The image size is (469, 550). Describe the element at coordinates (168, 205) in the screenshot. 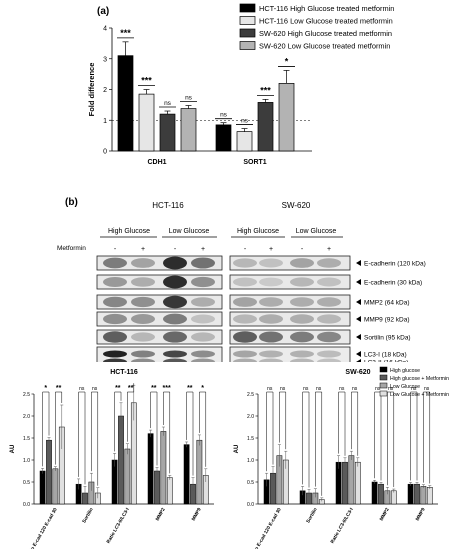

I see `blot-cell-line-hct116: HCT-116` at that location.